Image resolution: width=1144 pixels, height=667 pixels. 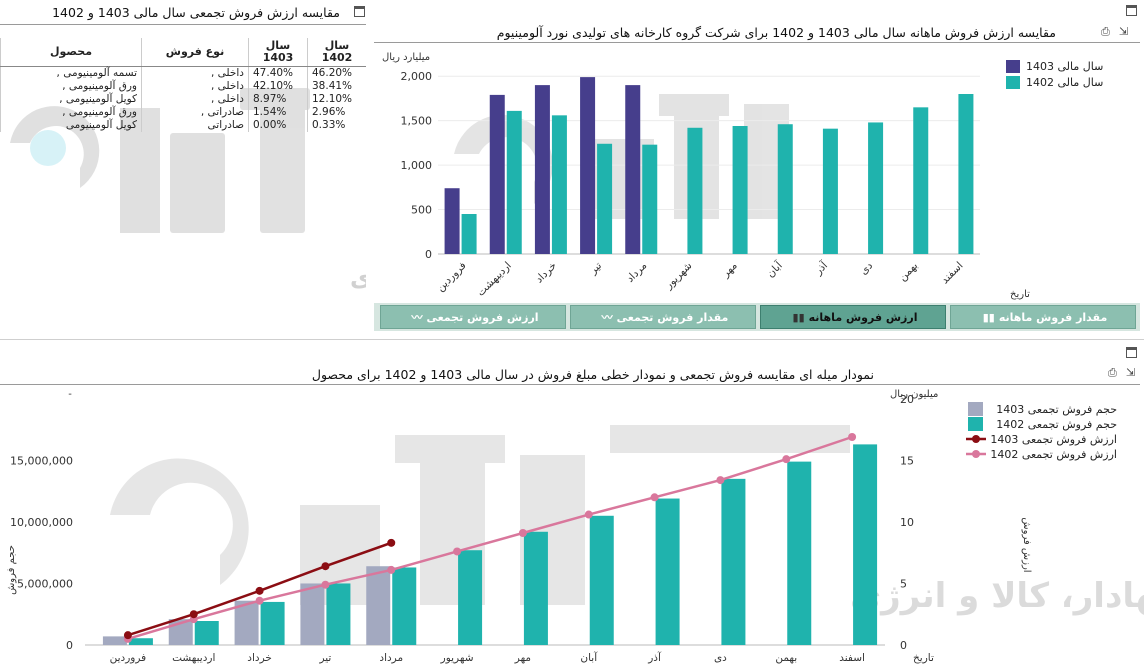 I want to click on y-tick-label: 0, so click(x=428, y=254).